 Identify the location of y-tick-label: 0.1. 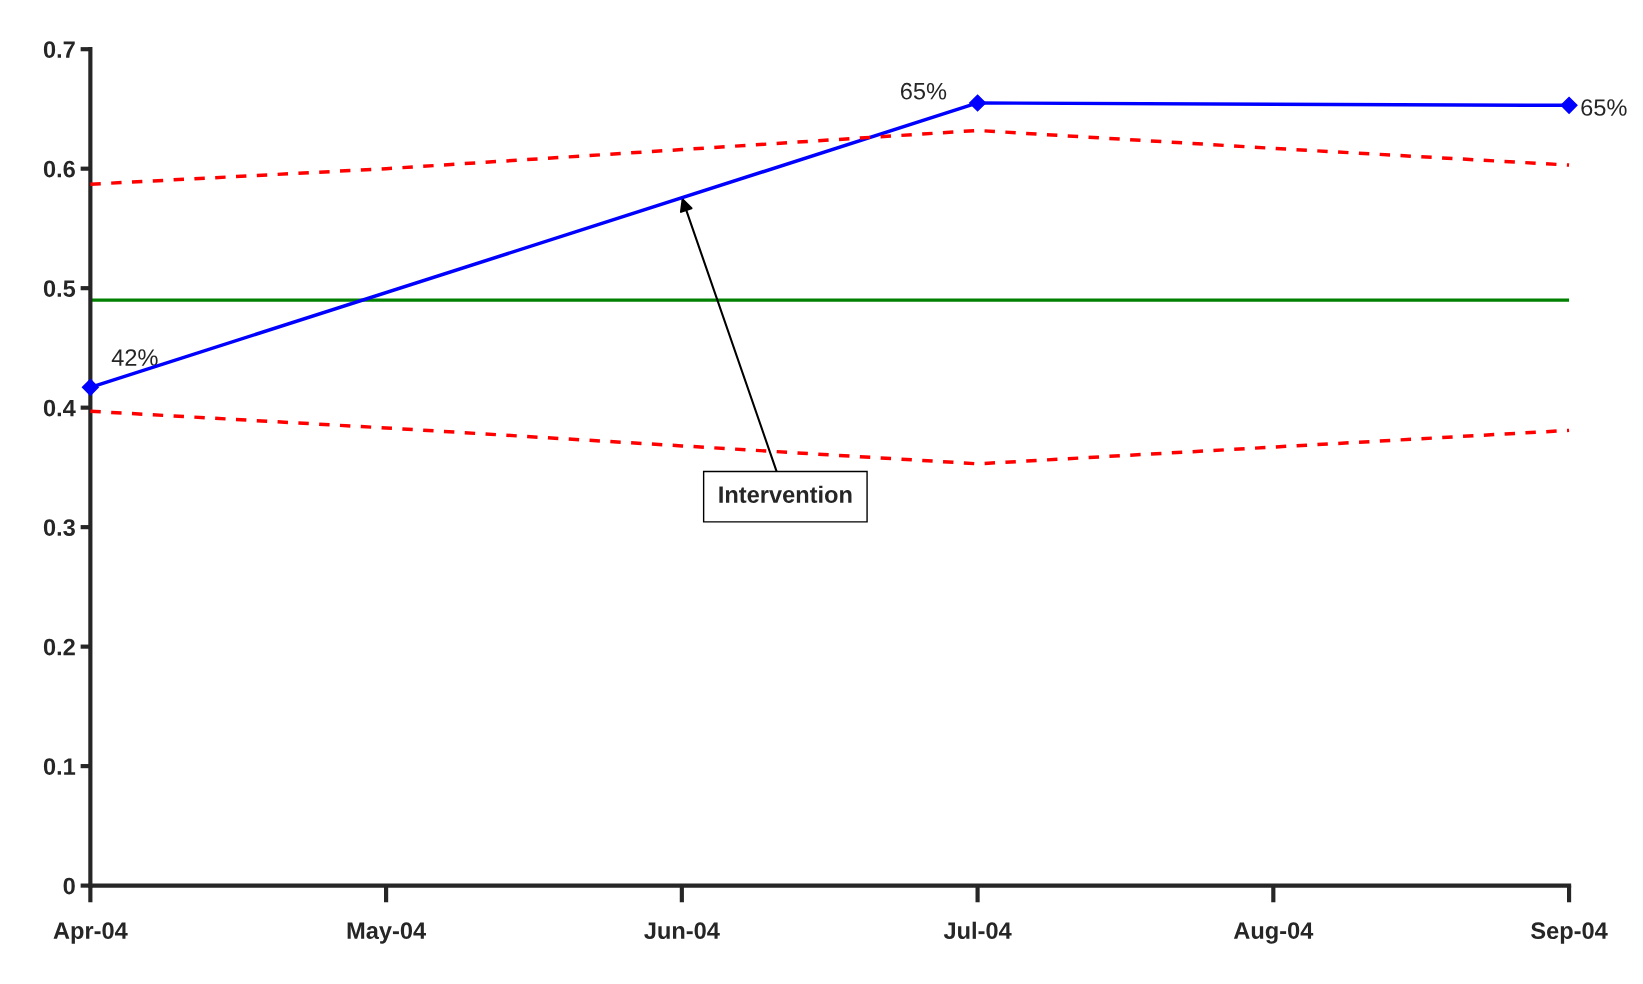
(59, 766).